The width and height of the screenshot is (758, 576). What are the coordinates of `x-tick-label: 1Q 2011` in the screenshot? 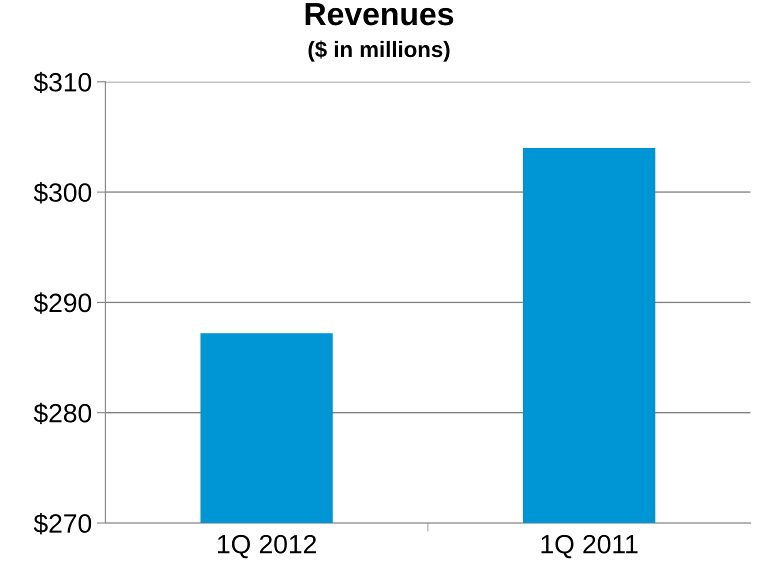 It's located at (590, 546).